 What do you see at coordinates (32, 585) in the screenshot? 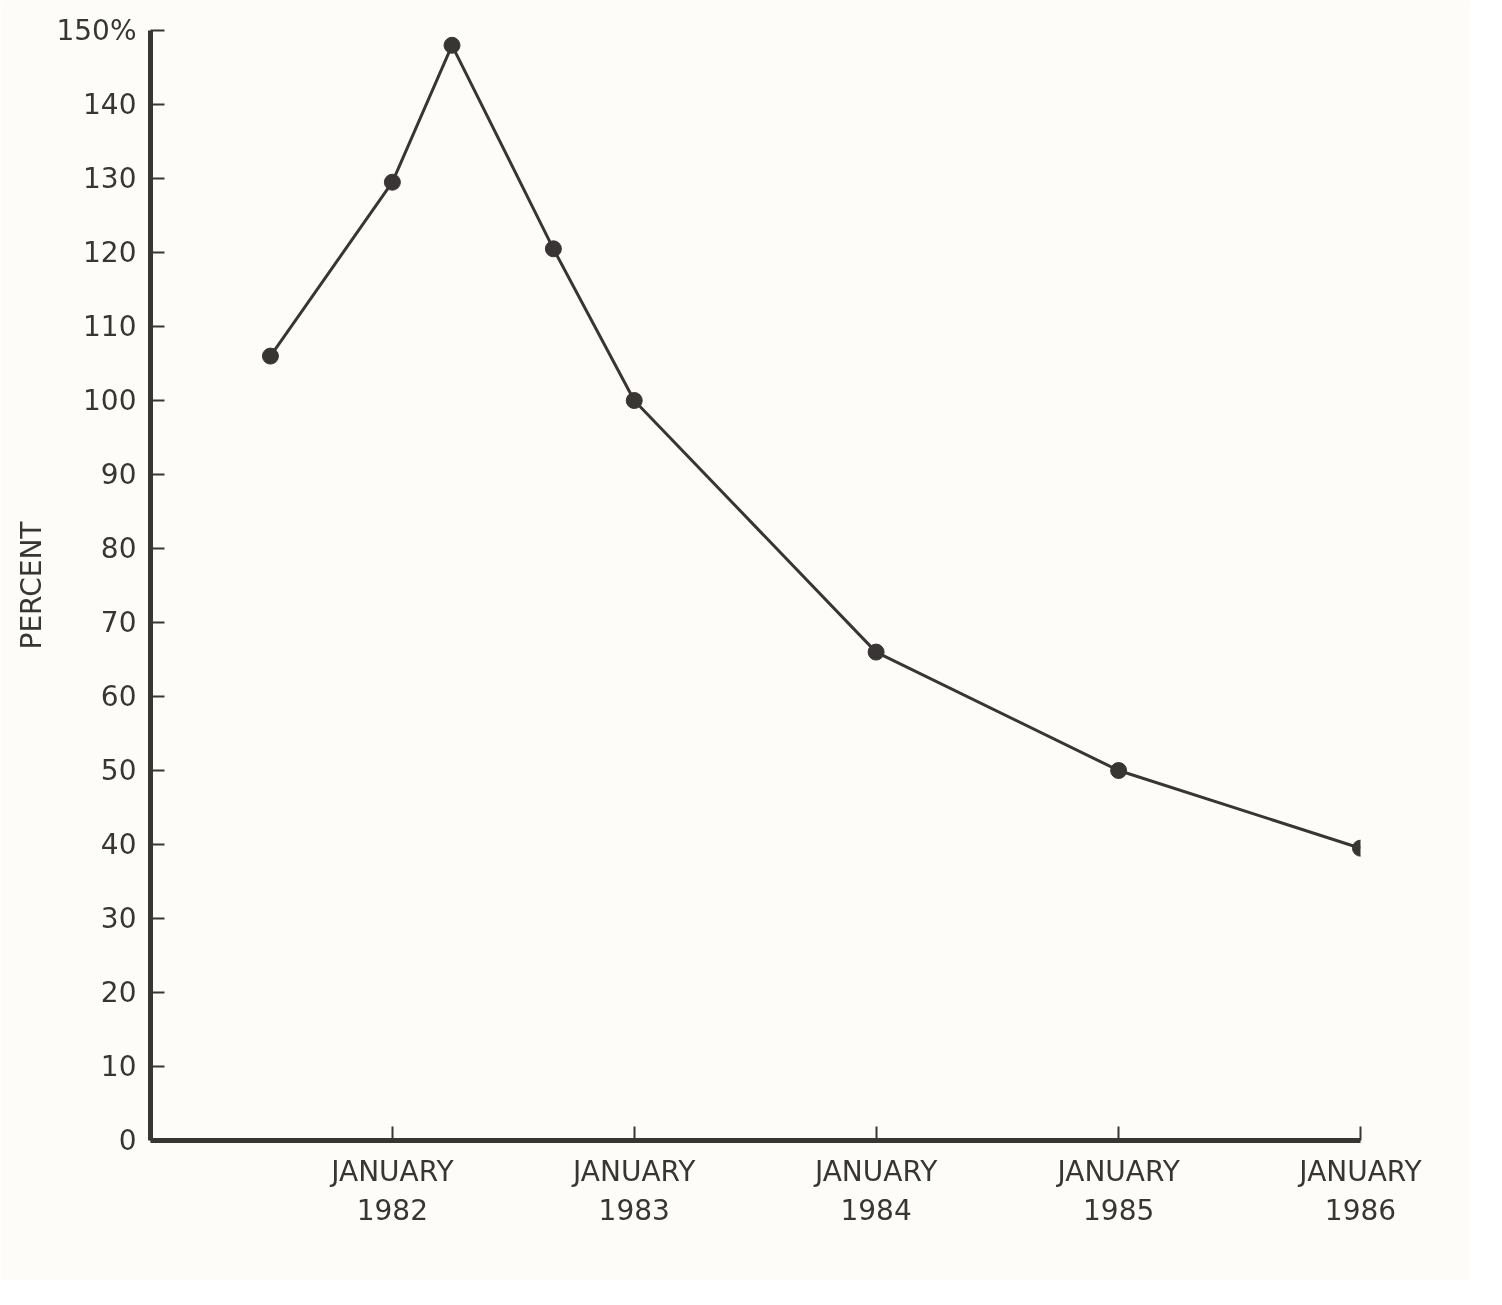
I see `y-axis-title: PERCENT` at bounding box center [32, 585].